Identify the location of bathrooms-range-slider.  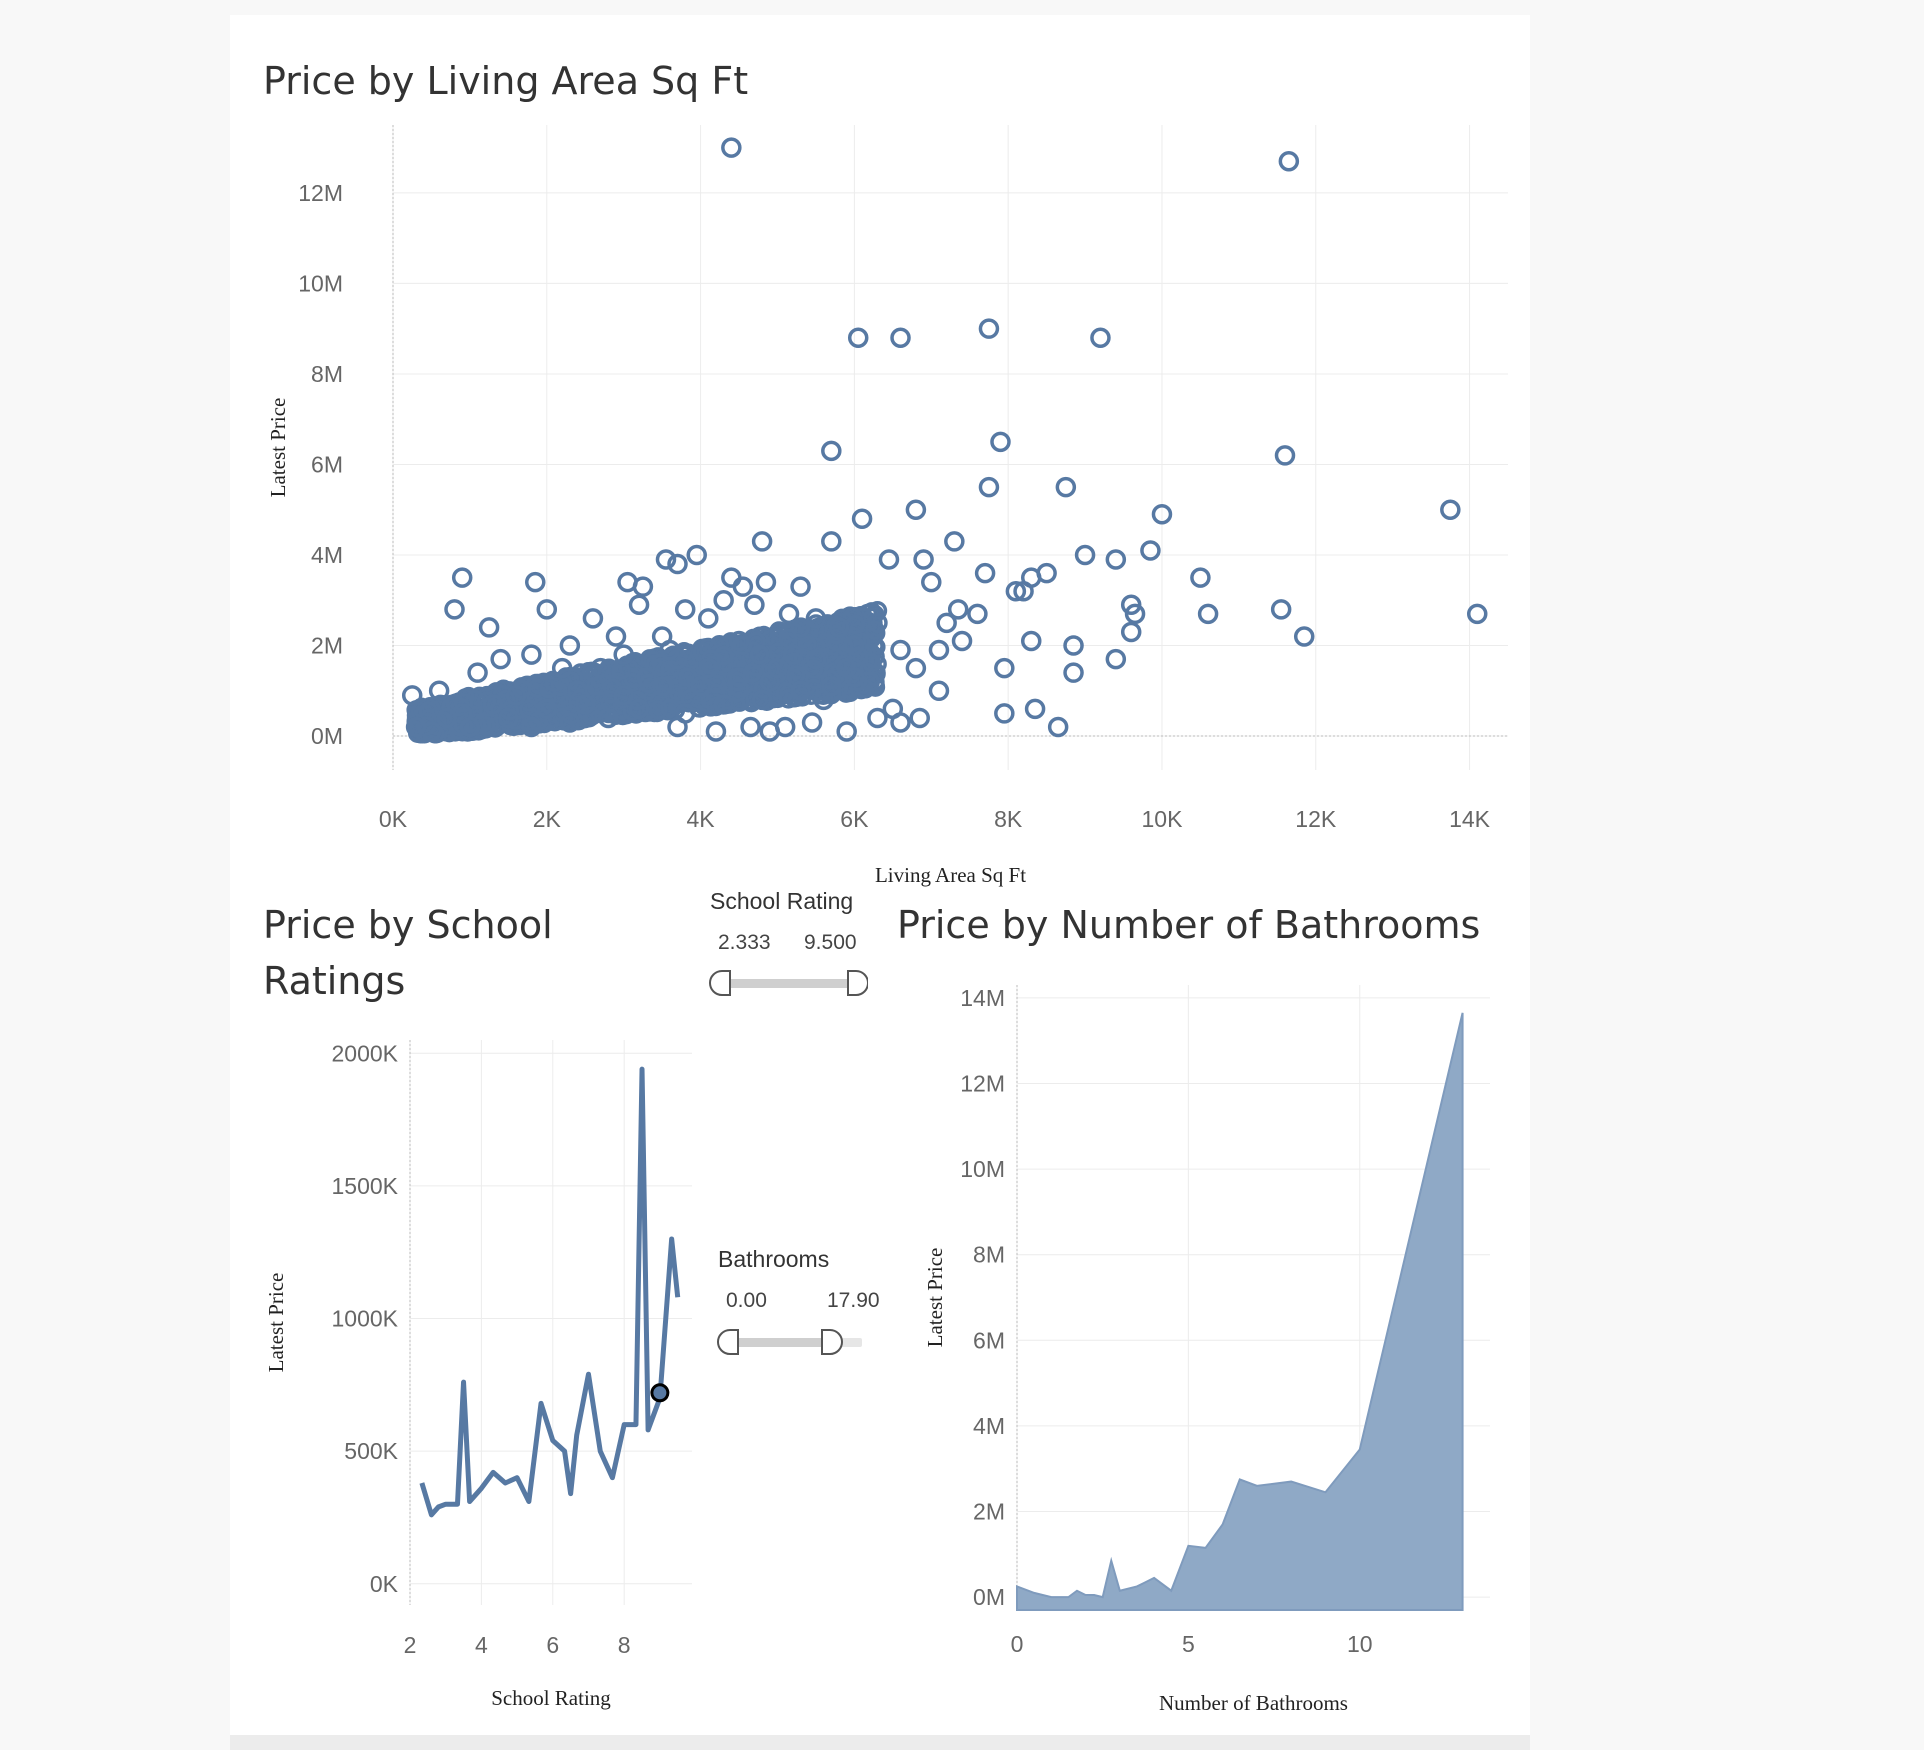
(796, 1342).